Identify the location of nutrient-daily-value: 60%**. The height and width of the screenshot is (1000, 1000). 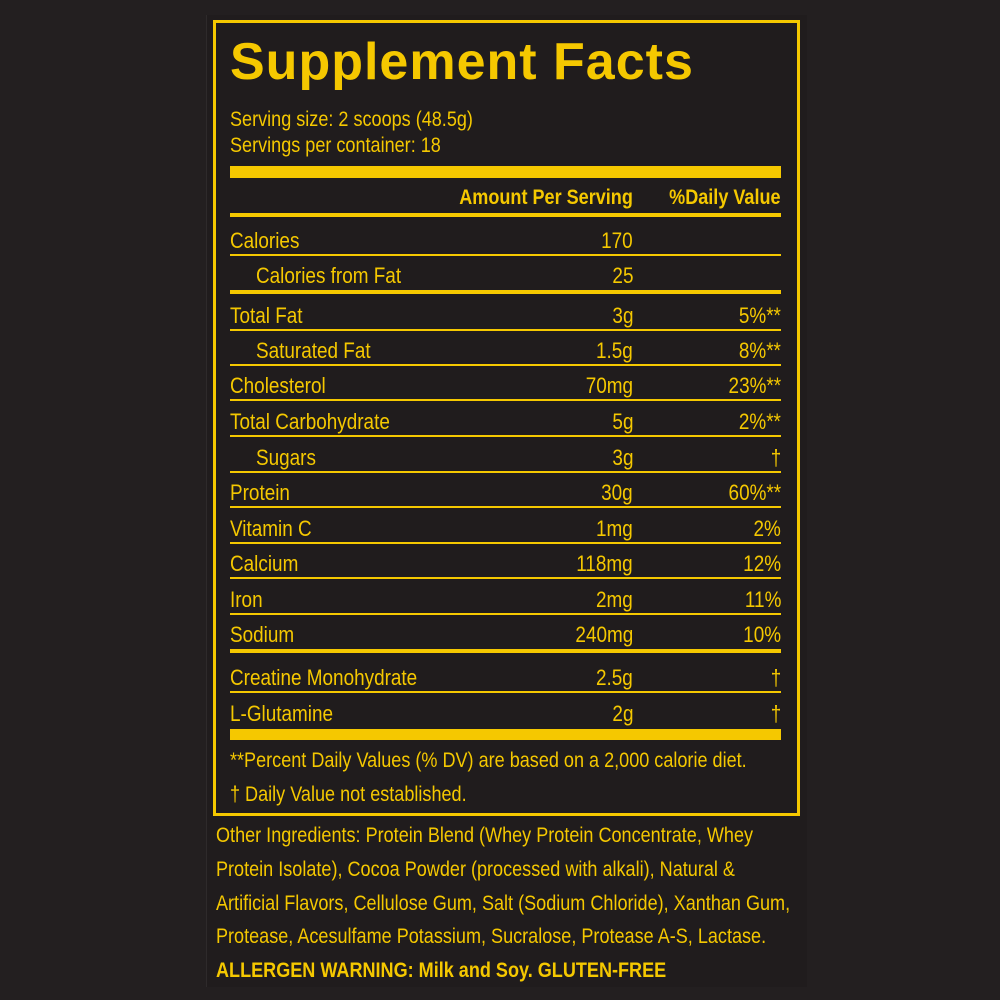
(750, 493).